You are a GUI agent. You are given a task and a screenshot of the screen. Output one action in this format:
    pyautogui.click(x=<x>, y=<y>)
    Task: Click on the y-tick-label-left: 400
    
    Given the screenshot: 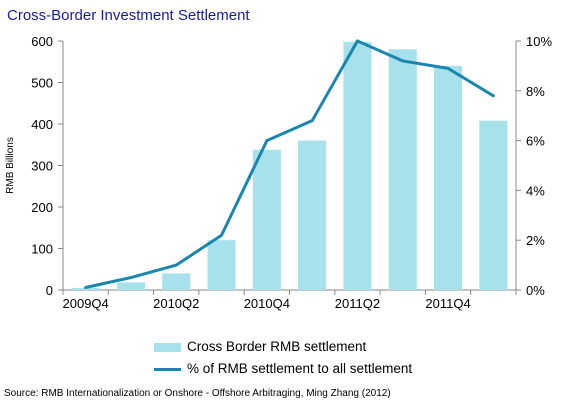 What is the action you would take?
    pyautogui.click(x=42, y=124)
    